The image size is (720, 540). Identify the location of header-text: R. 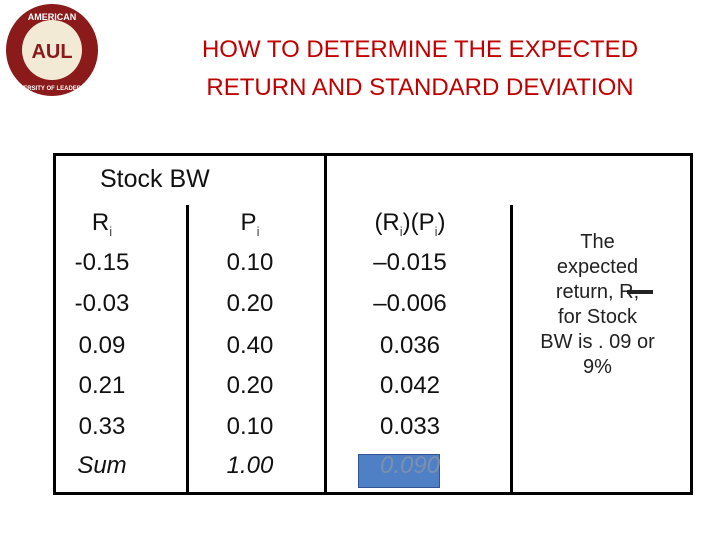
(100, 222).